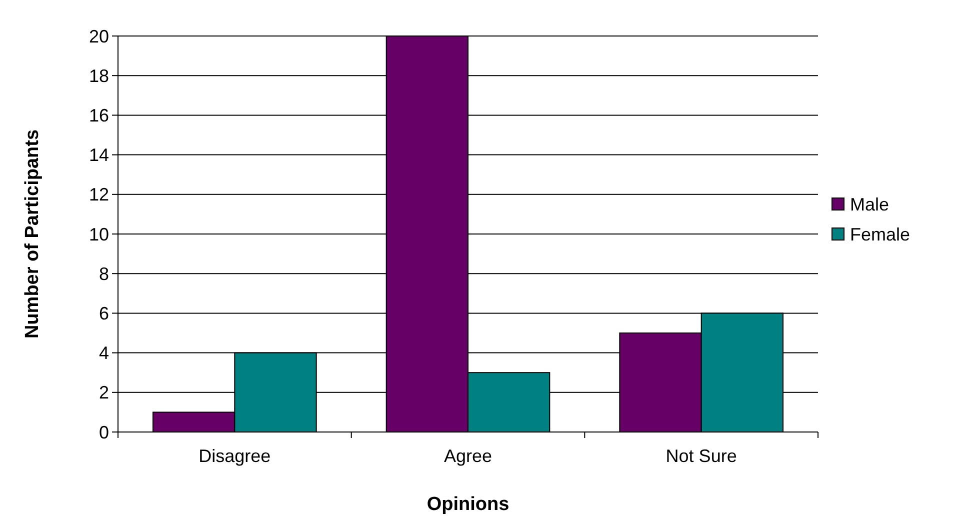 The image size is (962, 526). I want to click on y-tick-label: 14, so click(98, 155).